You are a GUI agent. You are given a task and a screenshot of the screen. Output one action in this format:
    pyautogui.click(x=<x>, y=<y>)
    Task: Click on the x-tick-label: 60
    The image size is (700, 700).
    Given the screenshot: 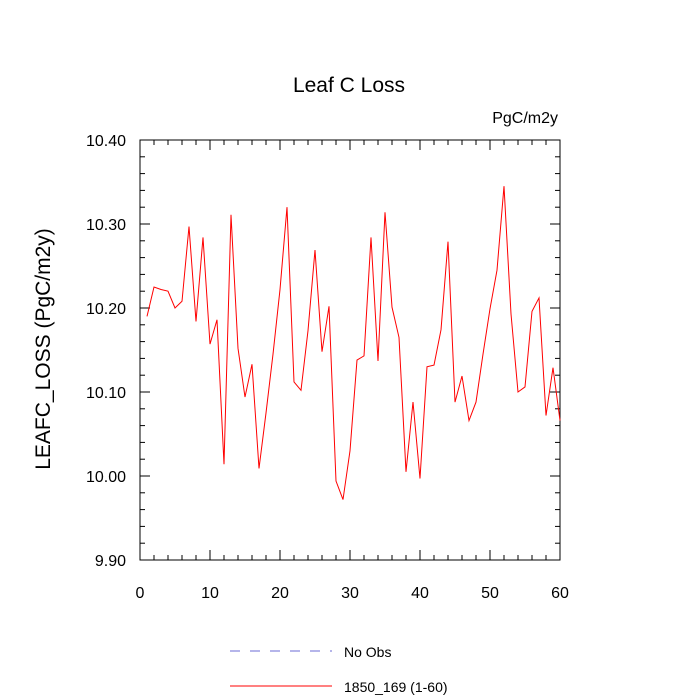 What is the action you would take?
    pyautogui.click(x=560, y=593)
    